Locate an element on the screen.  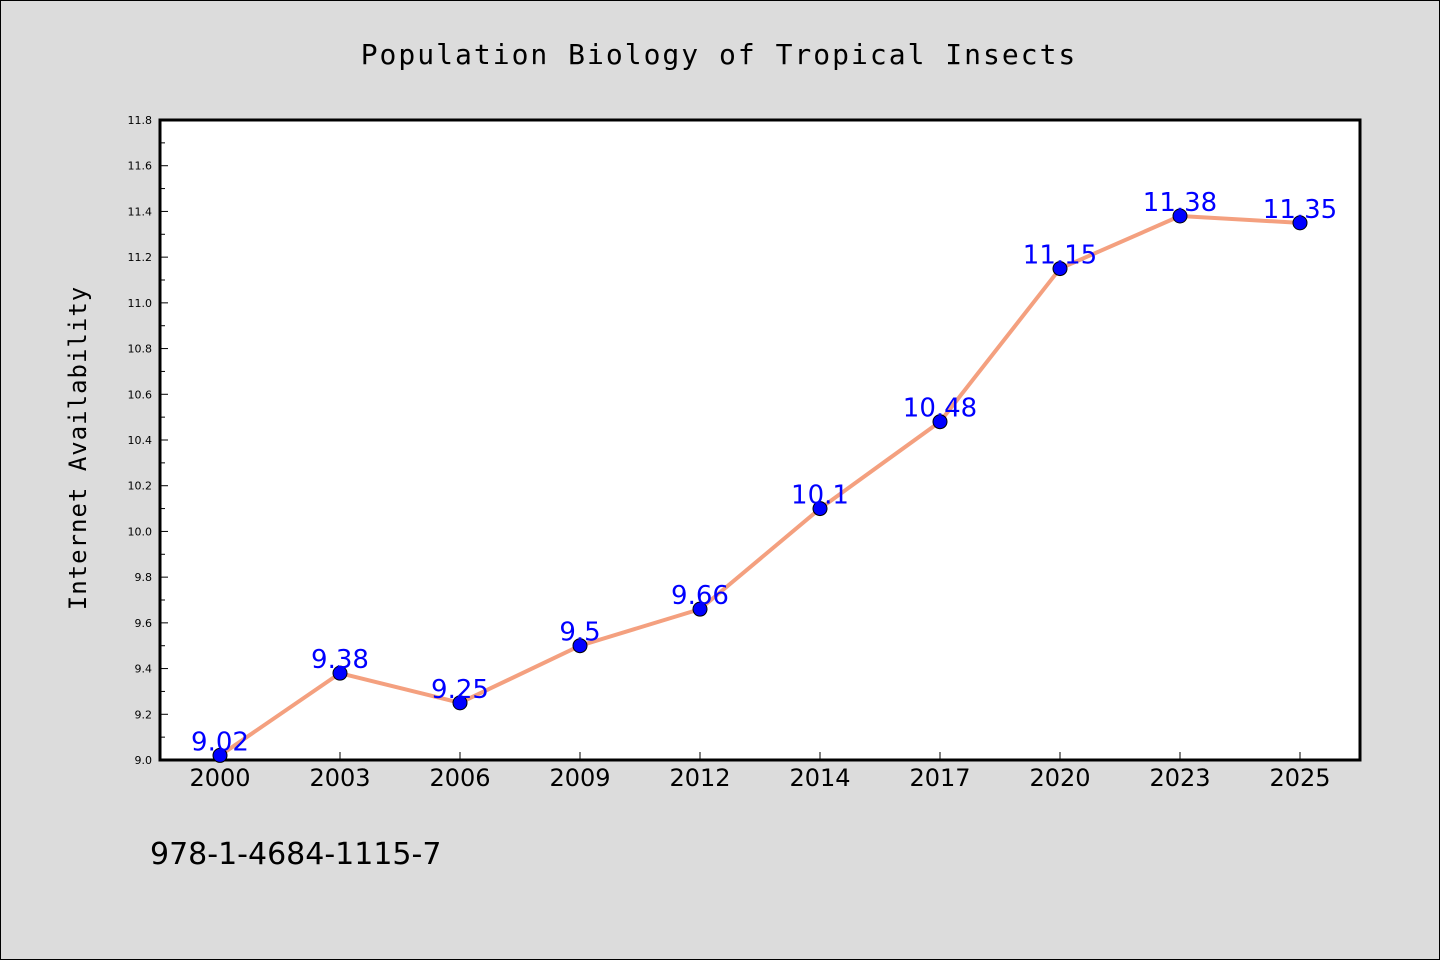
data-label: 9.02 is located at coordinates (220, 742).